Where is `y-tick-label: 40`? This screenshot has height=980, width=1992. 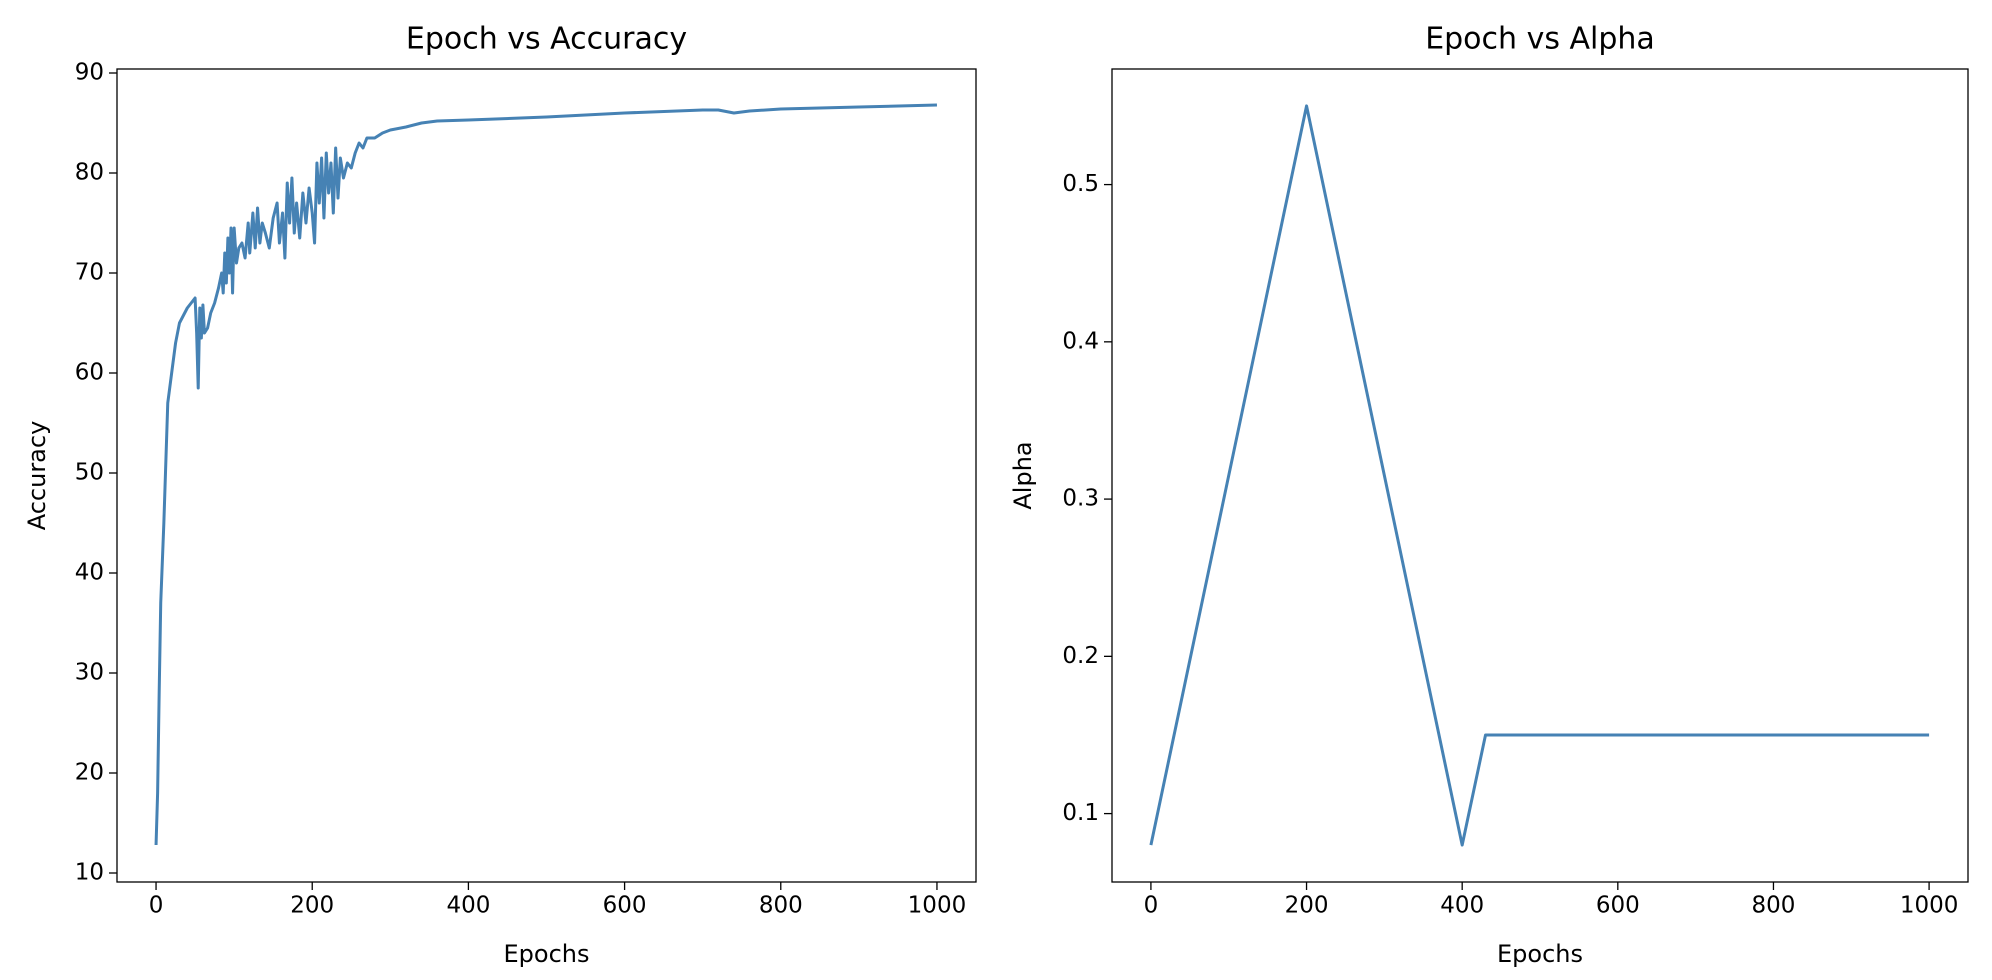 y-tick-label: 40 is located at coordinates (89, 573).